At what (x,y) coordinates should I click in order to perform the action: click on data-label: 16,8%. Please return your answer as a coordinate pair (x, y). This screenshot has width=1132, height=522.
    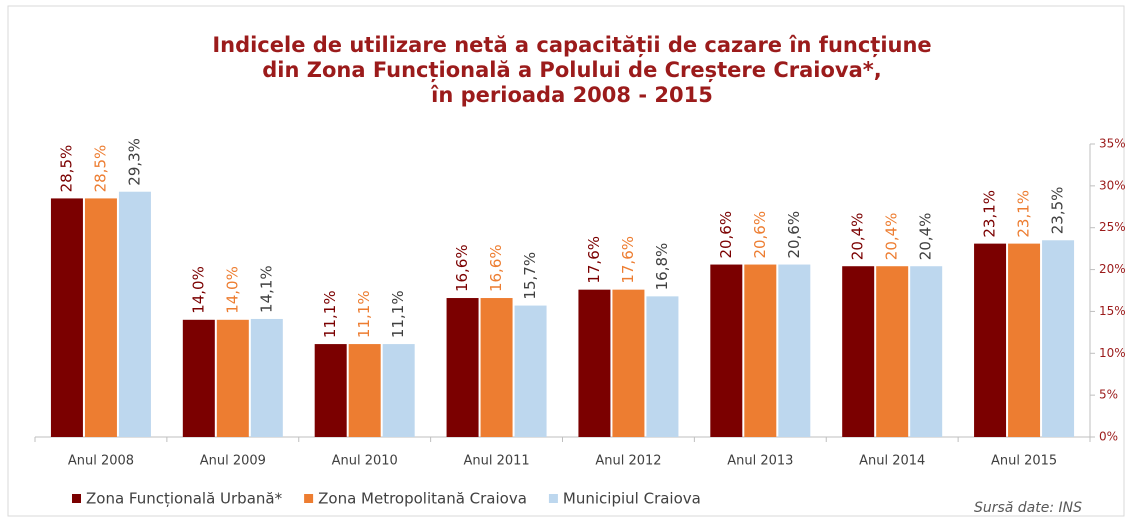
    Looking at the image, I should click on (662, 267).